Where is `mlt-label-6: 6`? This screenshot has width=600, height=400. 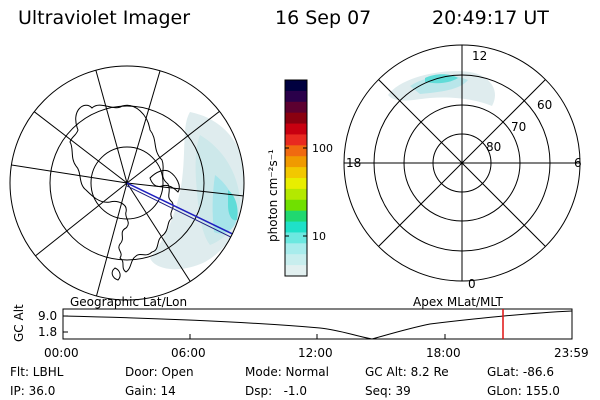
mlt-label-6: 6 is located at coordinates (578, 163).